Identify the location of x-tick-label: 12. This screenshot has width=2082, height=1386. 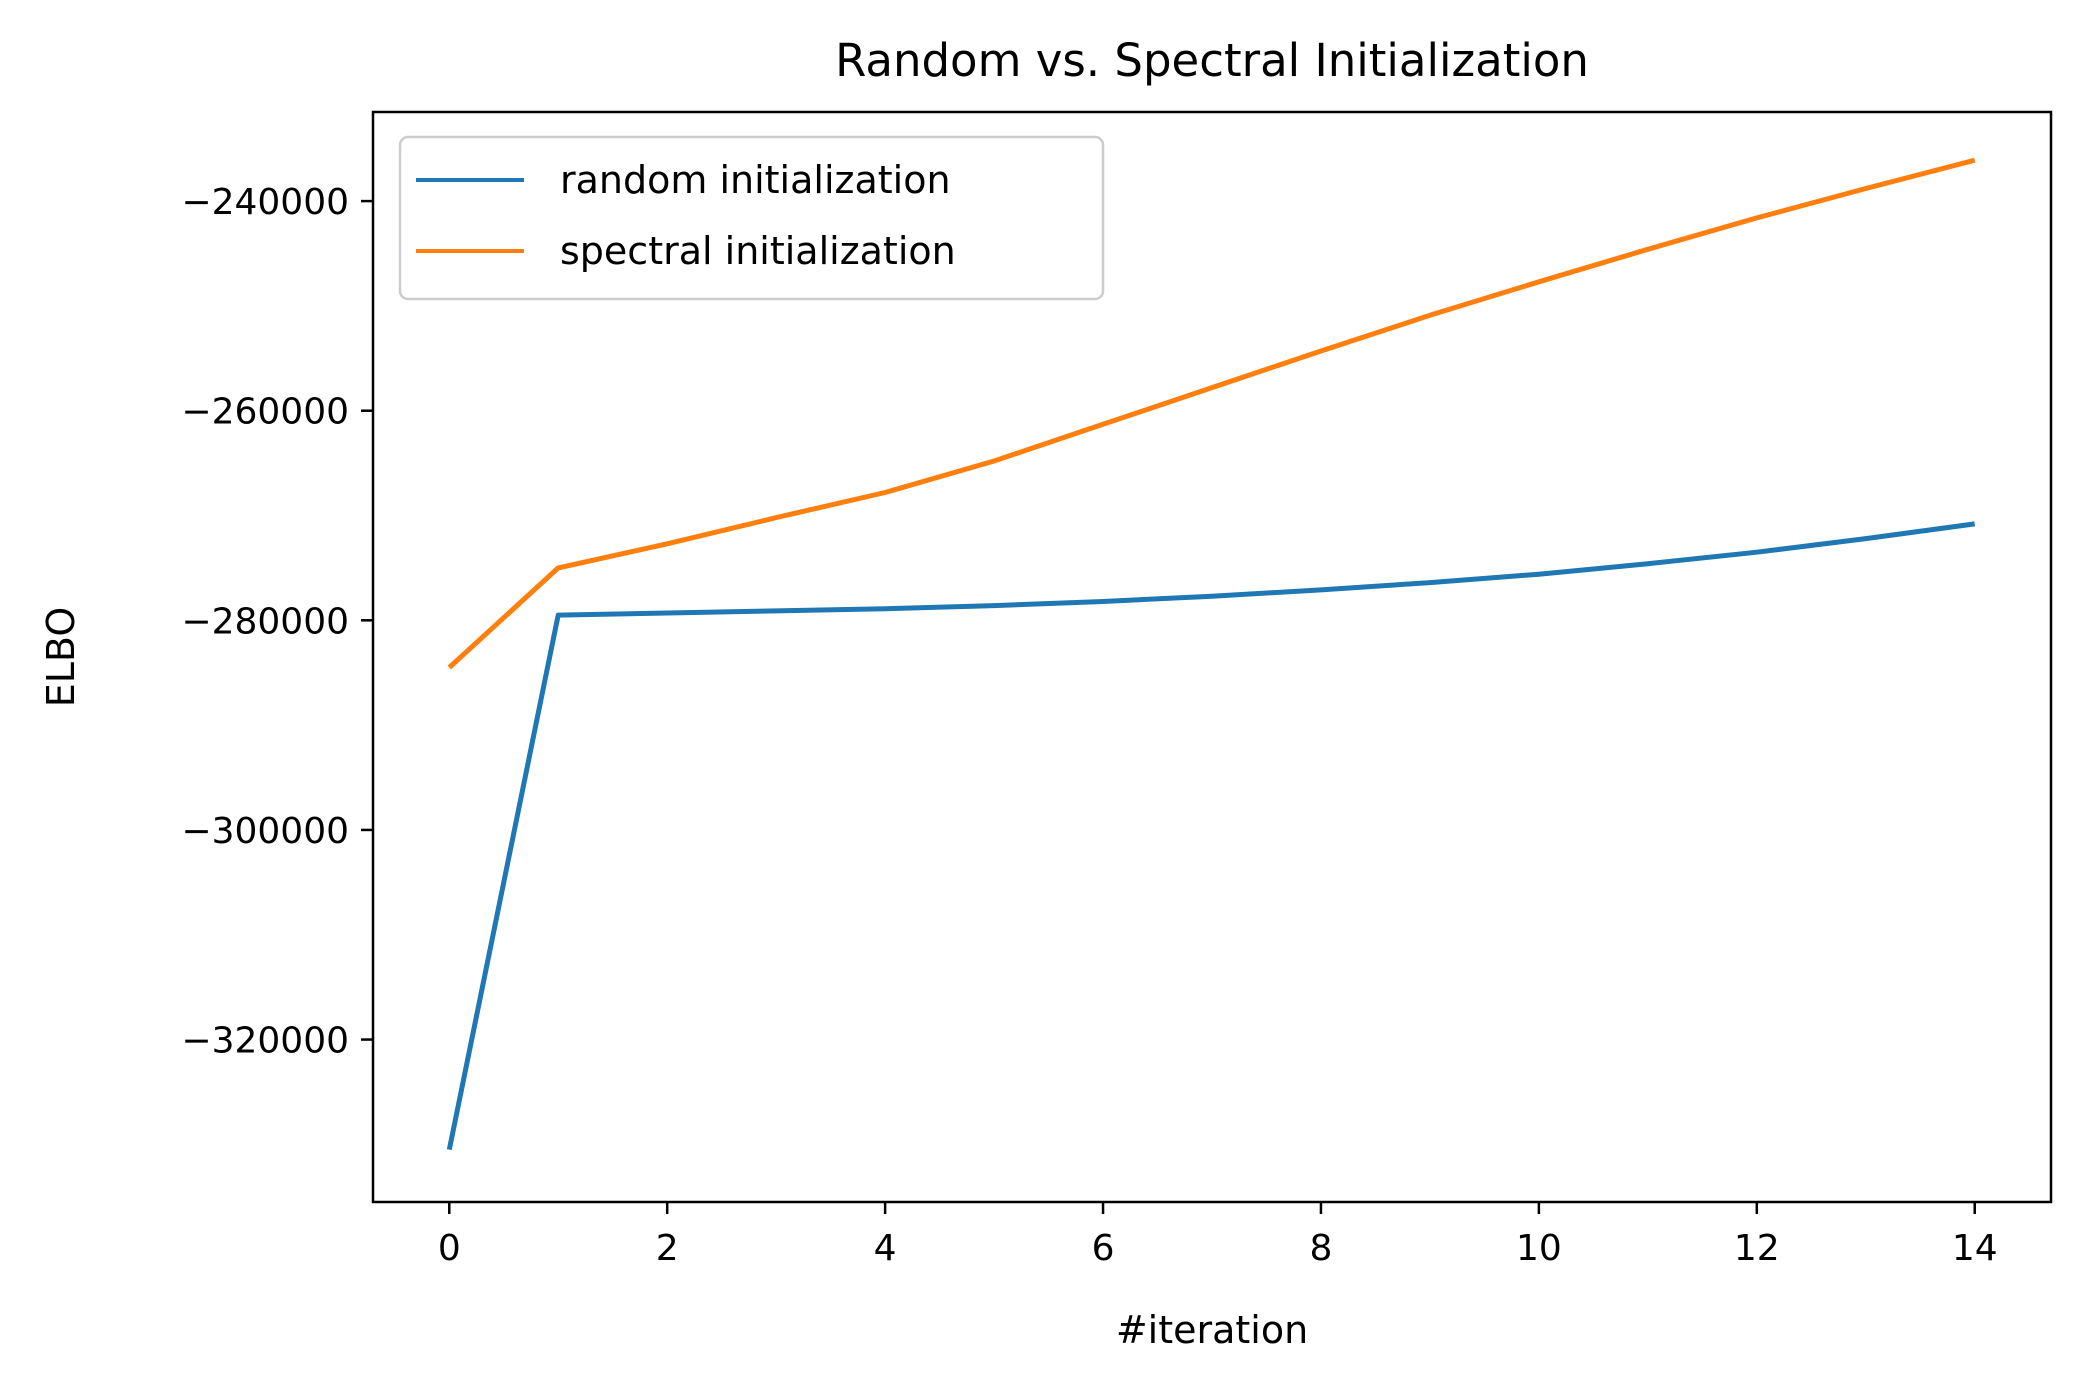
(1757, 1248).